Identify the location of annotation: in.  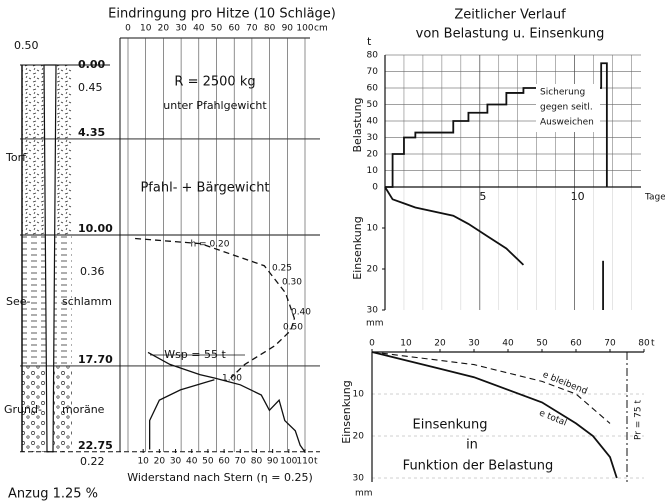
(472, 445).